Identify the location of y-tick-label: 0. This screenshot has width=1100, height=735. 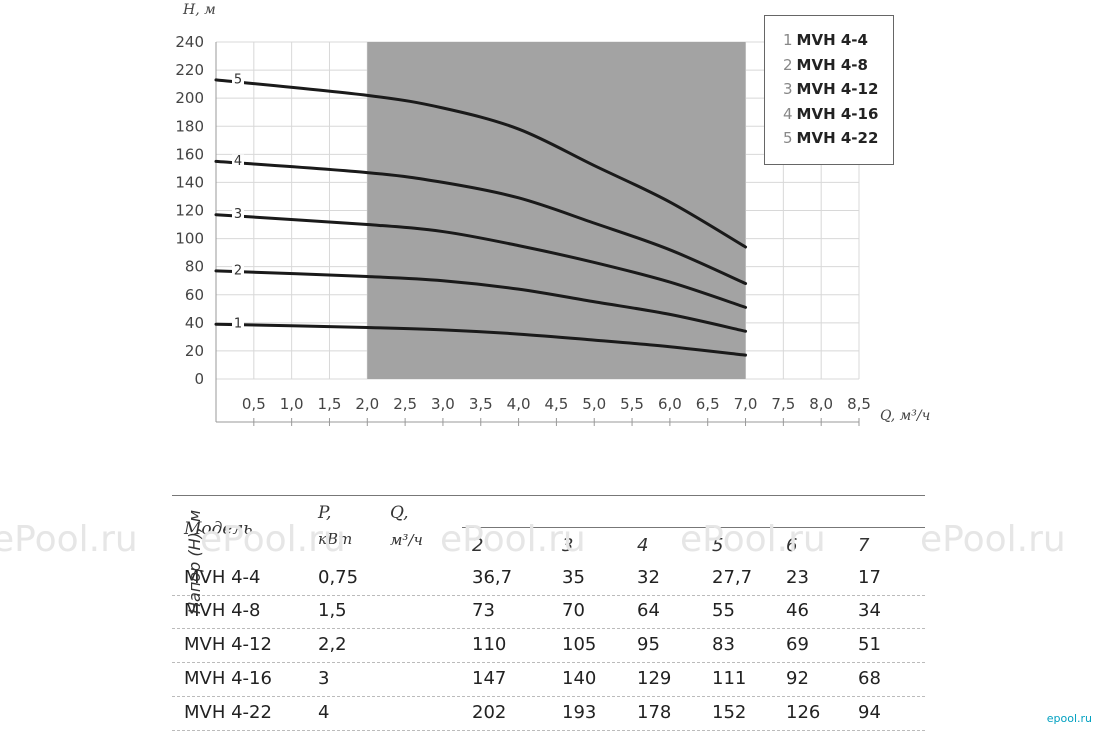
(199, 379).